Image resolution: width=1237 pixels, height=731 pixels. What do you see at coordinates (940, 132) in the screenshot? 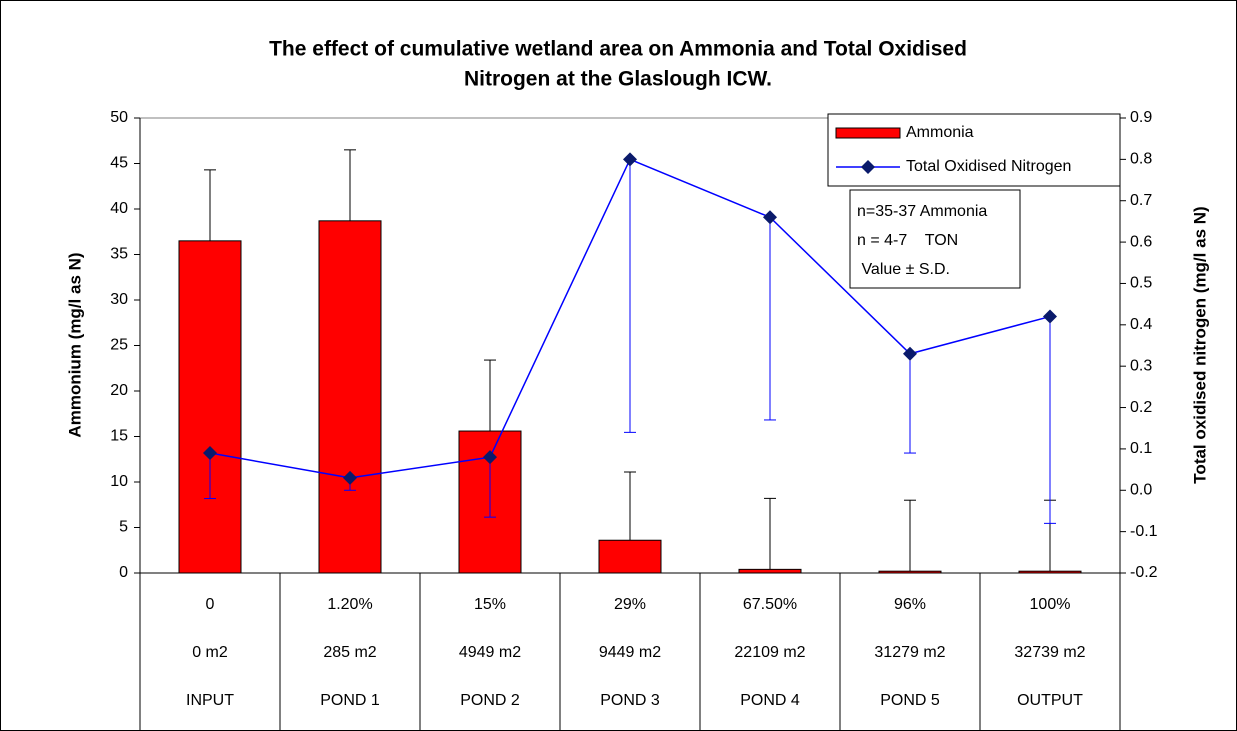
I see `legend-label: Ammonia` at bounding box center [940, 132].